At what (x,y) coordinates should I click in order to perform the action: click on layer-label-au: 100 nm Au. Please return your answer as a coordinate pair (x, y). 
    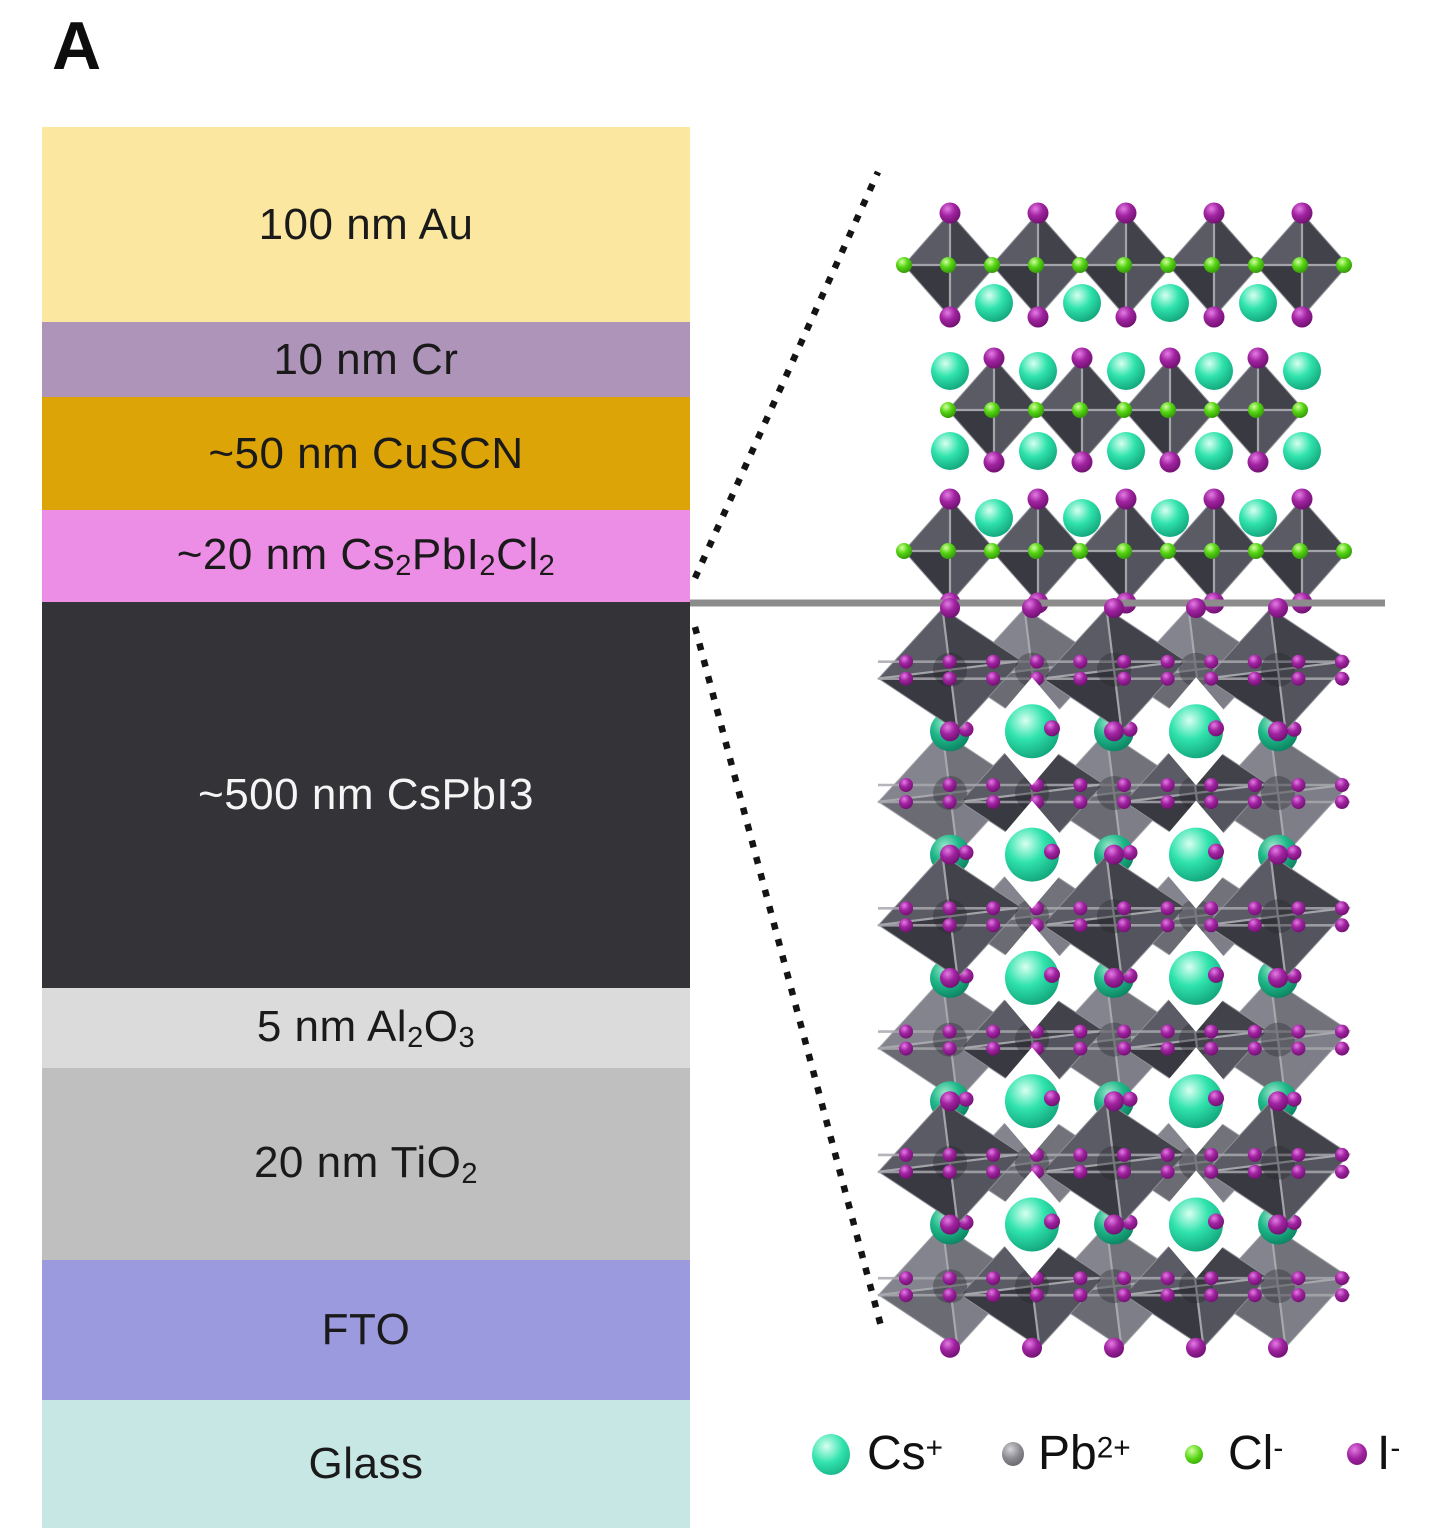
    Looking at the image, I should click on (366, 224).